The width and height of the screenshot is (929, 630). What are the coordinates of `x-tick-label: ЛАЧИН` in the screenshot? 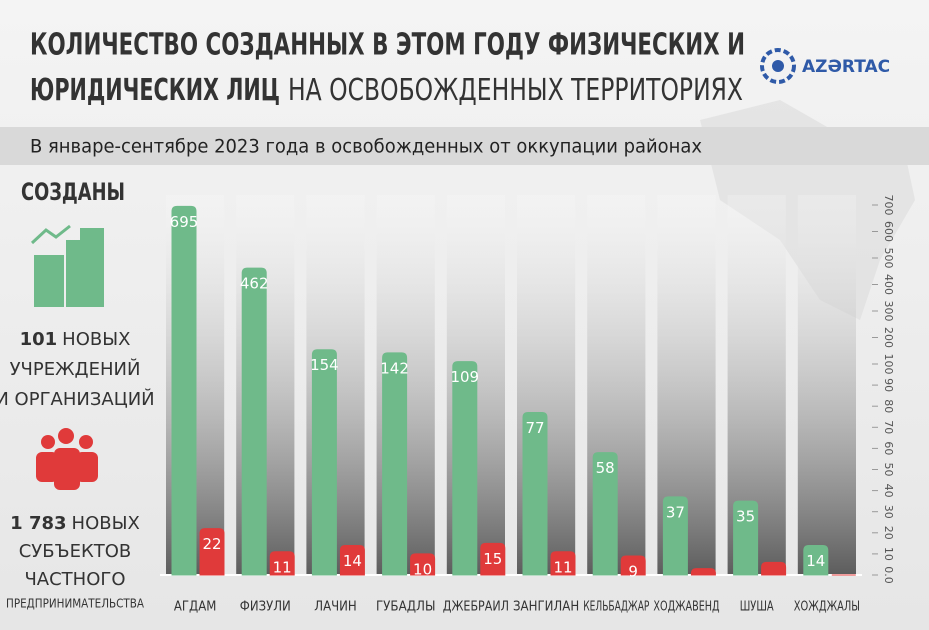 It's located at (335, 607).